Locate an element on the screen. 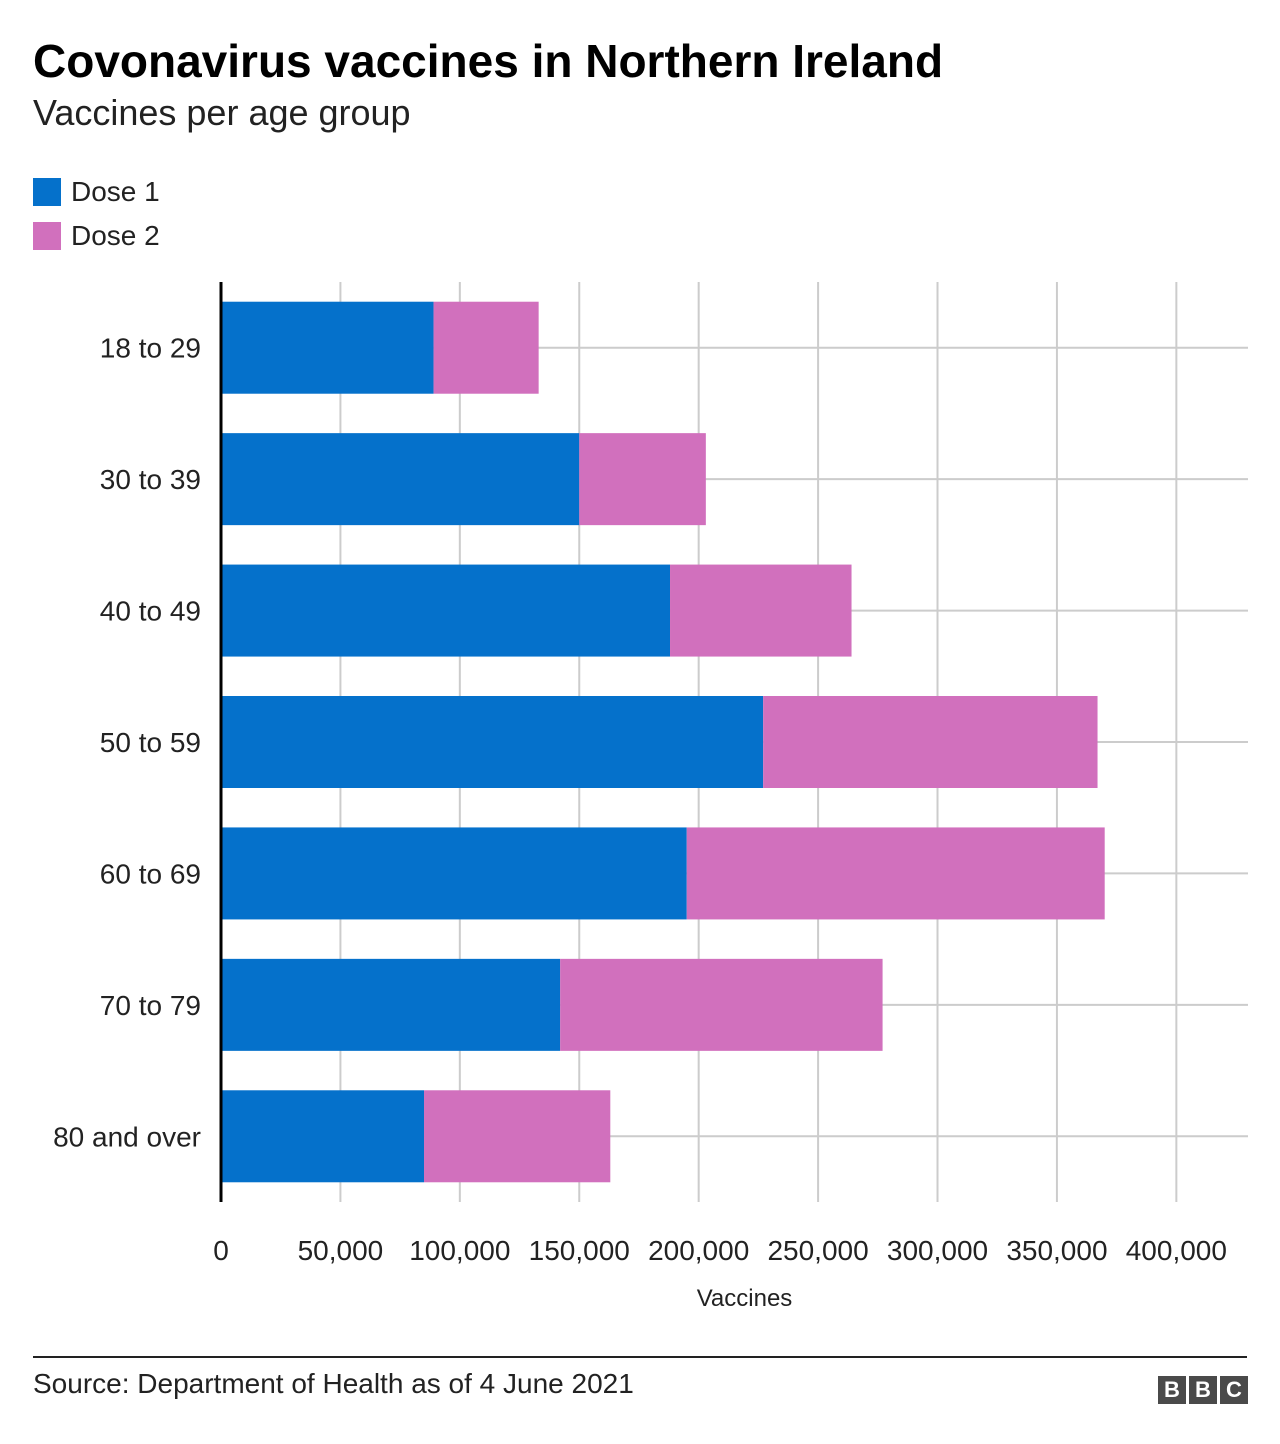 Image resolution: width=1280 pixels, height=1444 pixels. bbc-logo: B B C is located at coordinates (1203, 1390).